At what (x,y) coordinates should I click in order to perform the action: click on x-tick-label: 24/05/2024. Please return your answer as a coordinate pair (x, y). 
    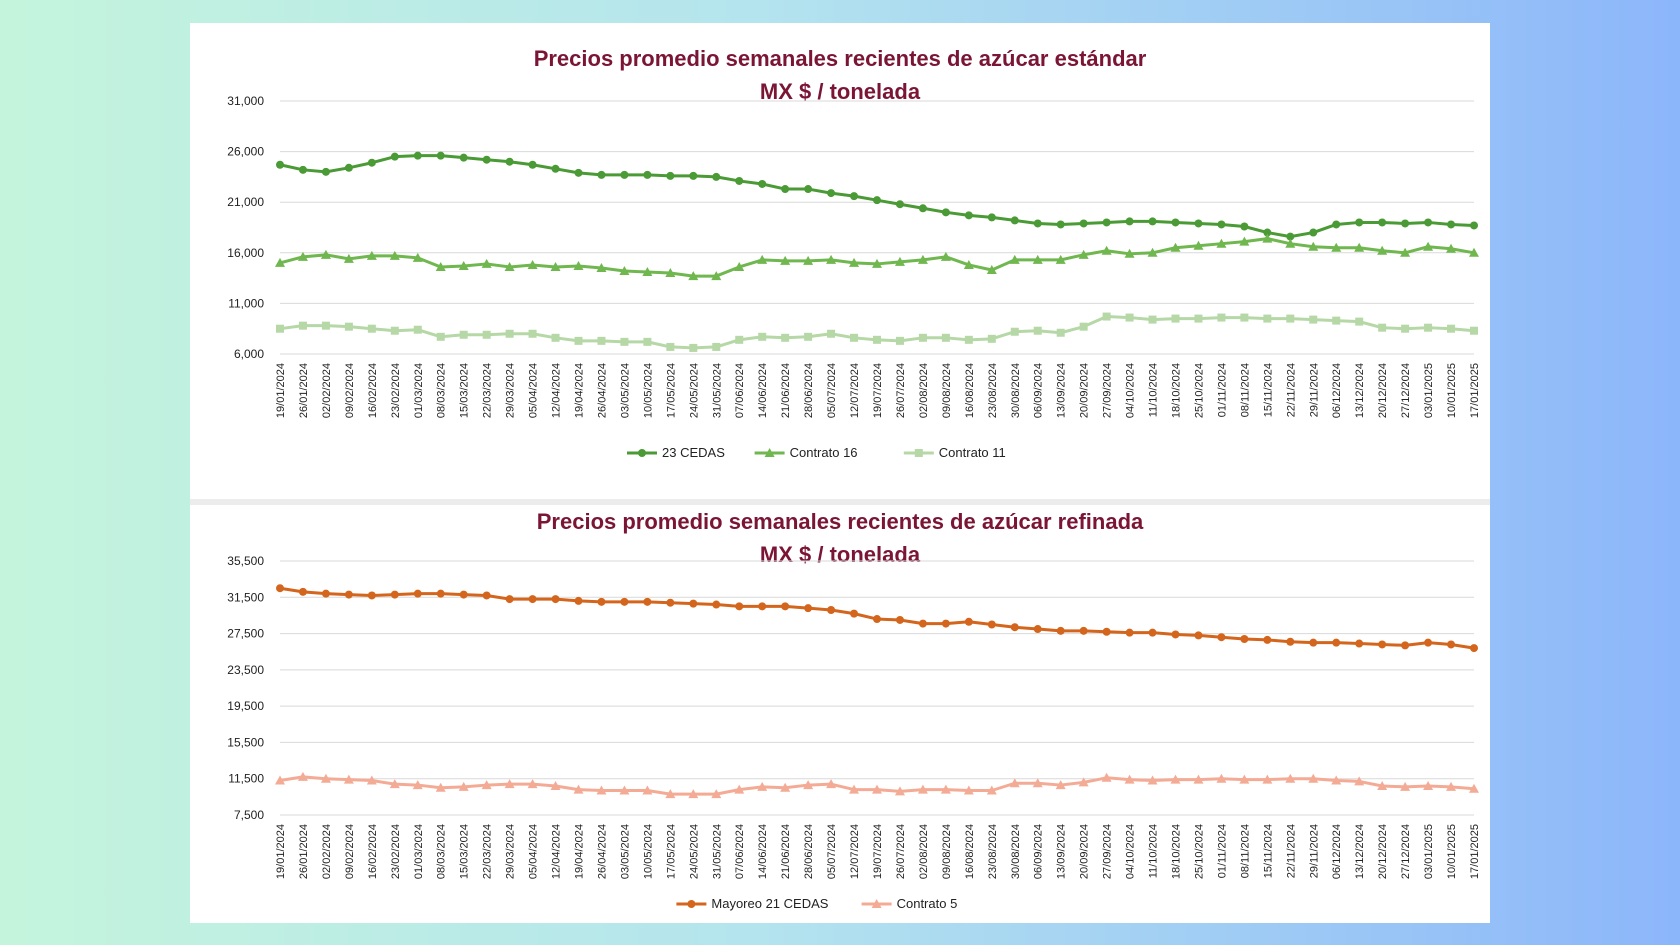
    Looking at the image, I should click on (694, 390).